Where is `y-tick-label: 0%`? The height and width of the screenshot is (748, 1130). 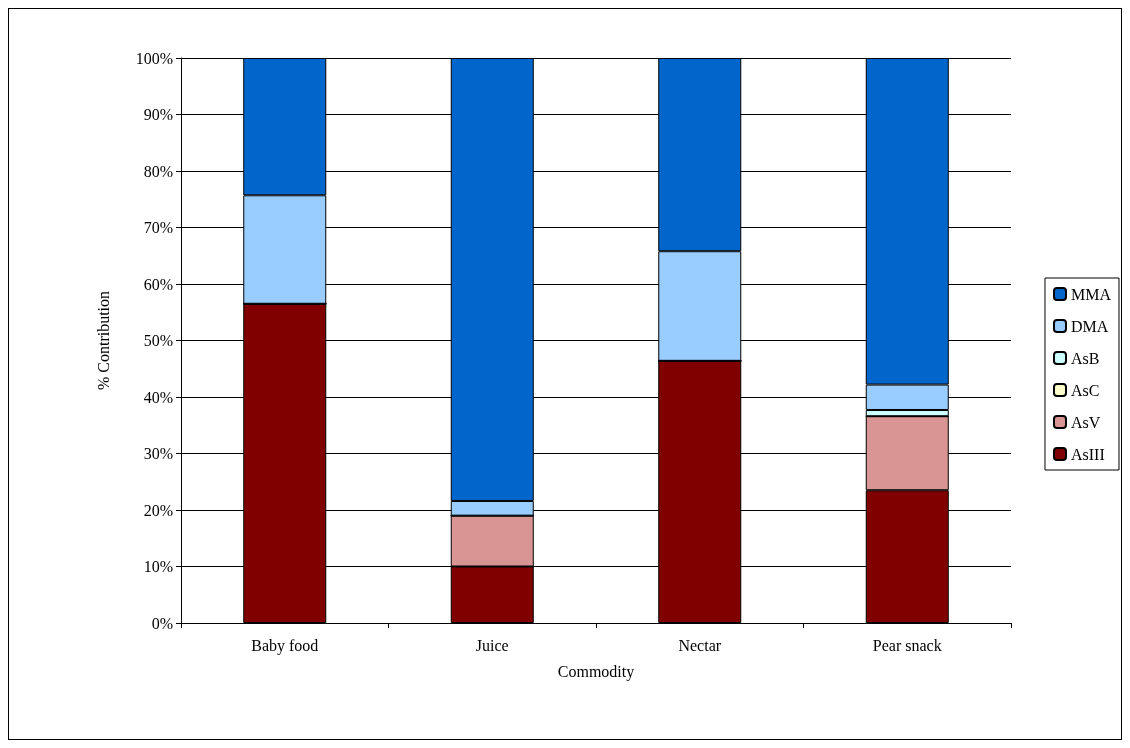 y-tick-label: 0% is located at coordinates (162, 623).